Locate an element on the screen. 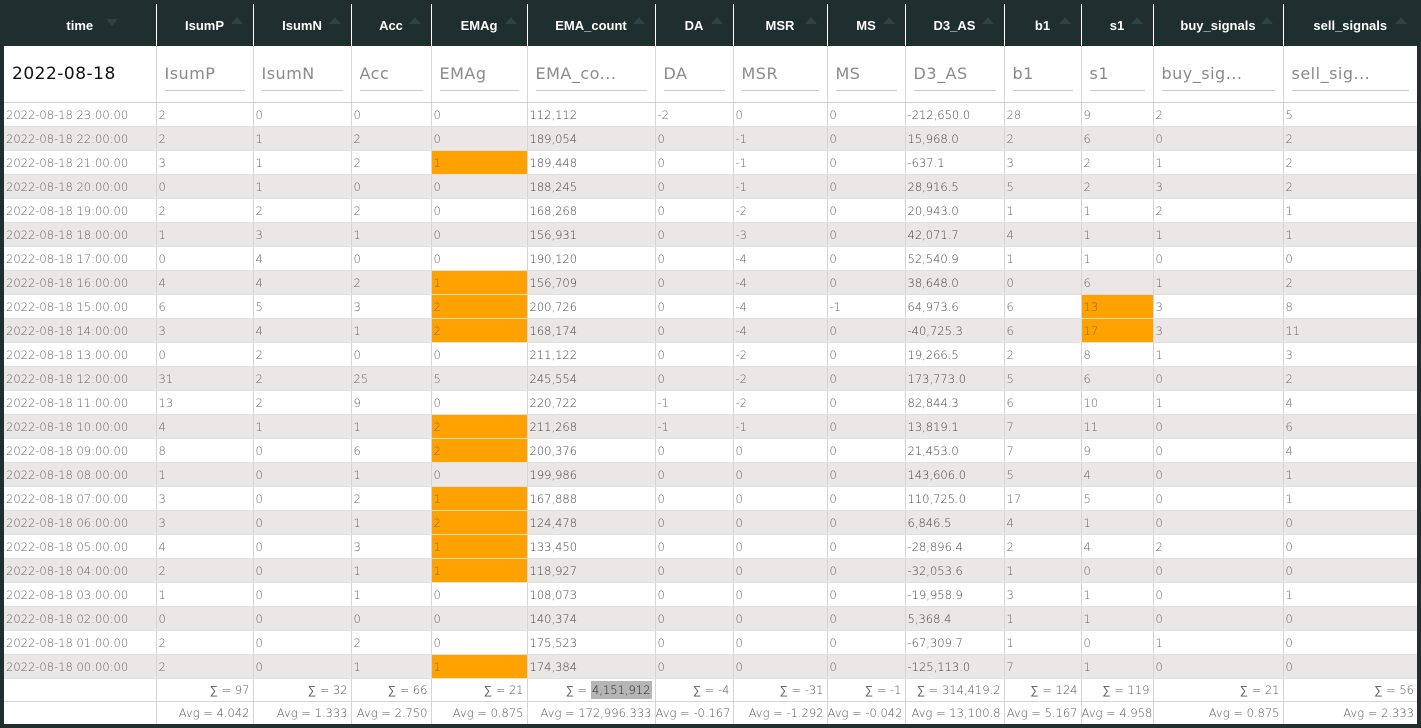 This screenshot has width=1421, height=728. cell-msr: -4 is located at coordinates (779, 306).